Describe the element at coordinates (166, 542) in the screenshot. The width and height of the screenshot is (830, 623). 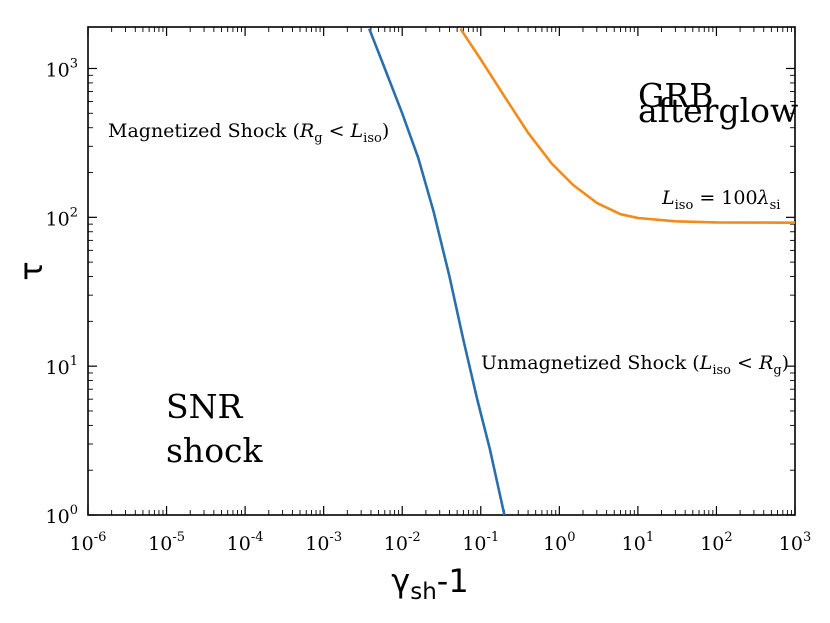
I see `x-tick-label: 10⁻⁵` at that location.